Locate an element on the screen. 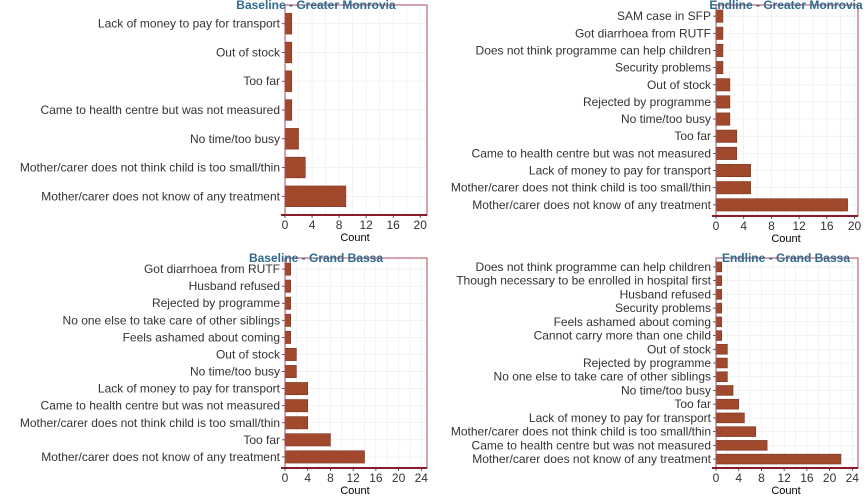 The image size is (864, 504). baseline-grand-bassa-category-label: Feels ashamed about coming is located at coordinates (201, 337).